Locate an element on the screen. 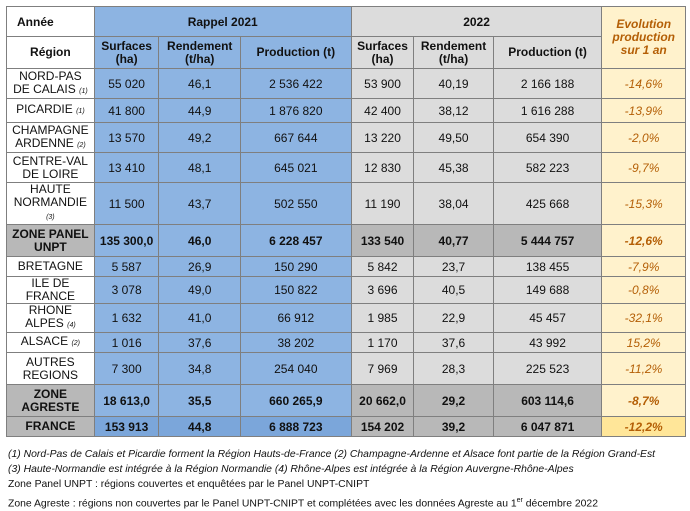 The image size is (690, 511). region-name: PICARDIE is located at coordinates (44, 109).